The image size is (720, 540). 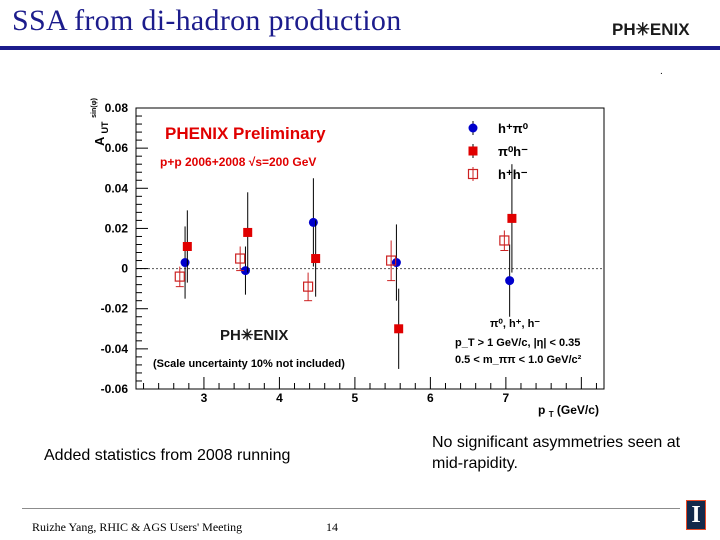 What do you see at coordinates (204, 398) in the screenshot?
I see `x-tick-label: 3` at bounding box center [204, 398].